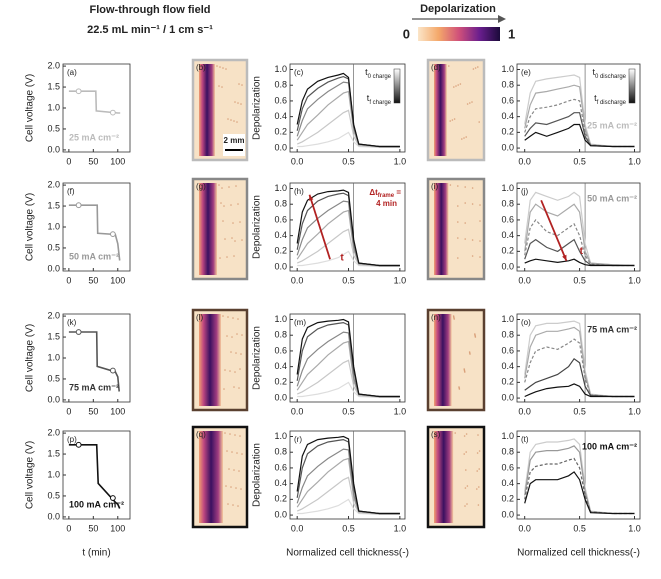 This screenshot has width=661, height=579. Describe the element at coordinates (319, 227) in the screenshot. I see `time-arrow` at that location.